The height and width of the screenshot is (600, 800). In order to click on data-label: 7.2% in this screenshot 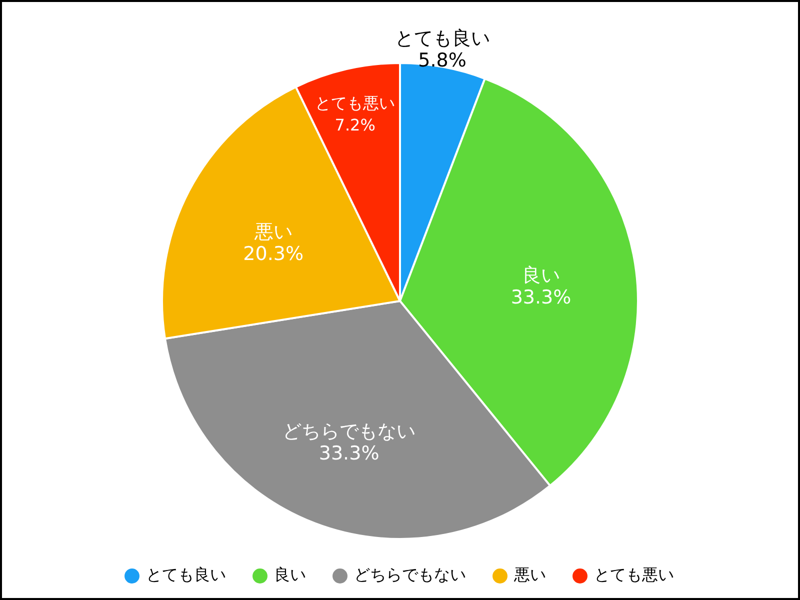, I will do `click(355, 124)`.